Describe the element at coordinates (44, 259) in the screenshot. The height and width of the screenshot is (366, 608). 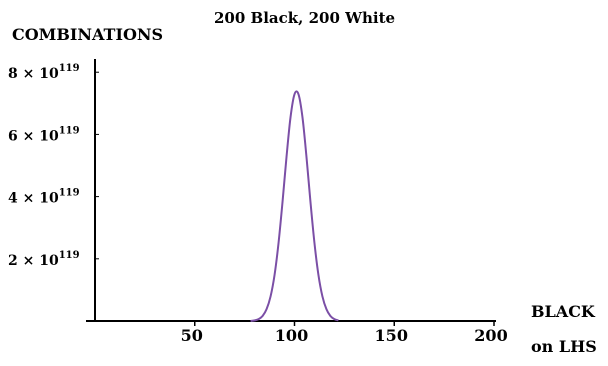
I see `y-tick-label: 2 × 10119` at that location.